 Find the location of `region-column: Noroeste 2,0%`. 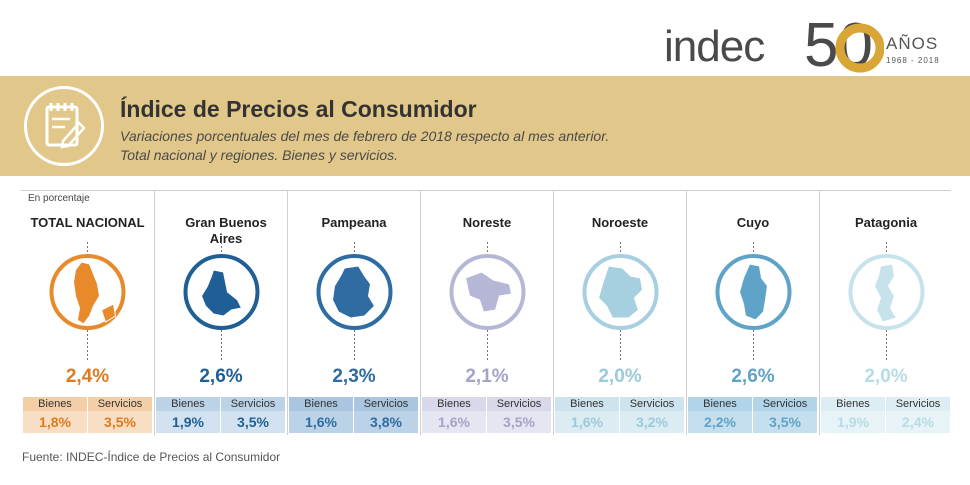

region-column: Noroeste 2,0% is located at coordinates (619, 312).